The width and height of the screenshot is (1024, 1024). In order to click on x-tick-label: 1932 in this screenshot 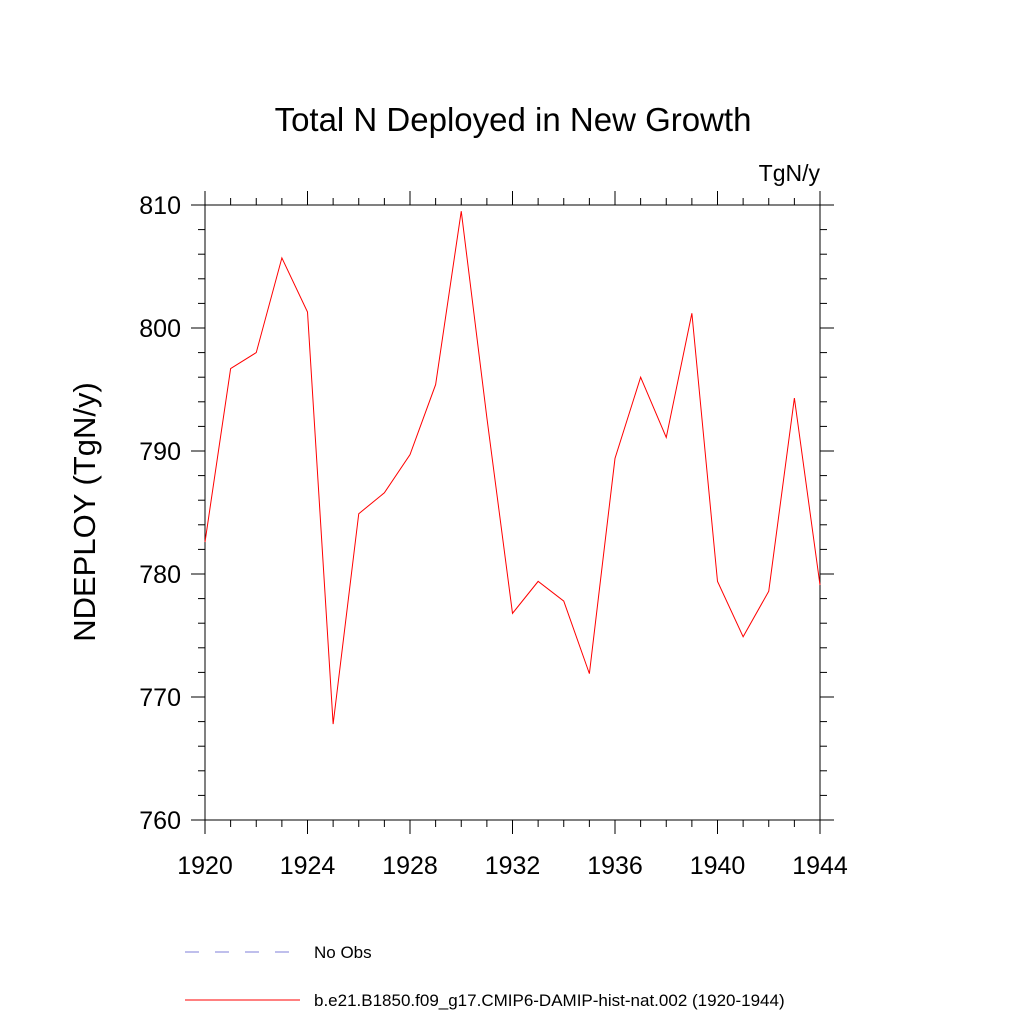, I will do `click(513, 866)`.